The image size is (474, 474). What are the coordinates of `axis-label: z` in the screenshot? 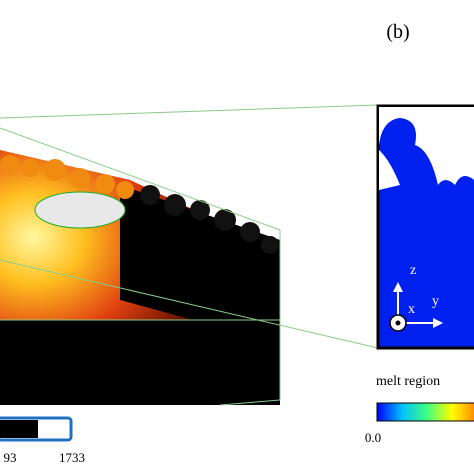 It's located at (413, 270).